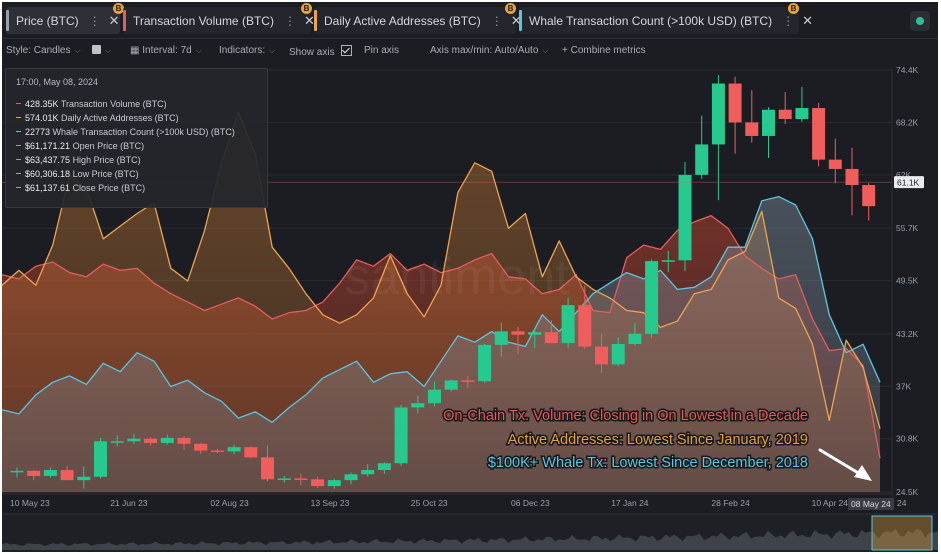 This screenshot has width=941, height=554. What do you see at coordinates (80, 146) in the screenshot?
I see `legend-row: $61,171.21 Open Price (BTC)` at bounding box center [80, 146].